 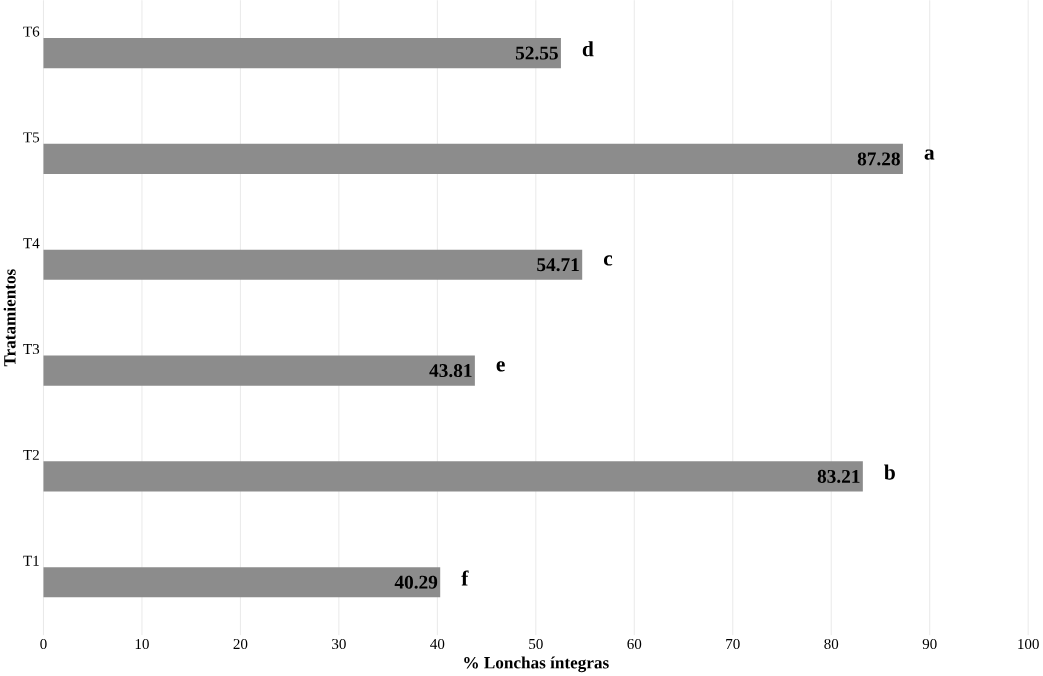 I want to click on x-tick-label: 80, so click(x=831, y=644).